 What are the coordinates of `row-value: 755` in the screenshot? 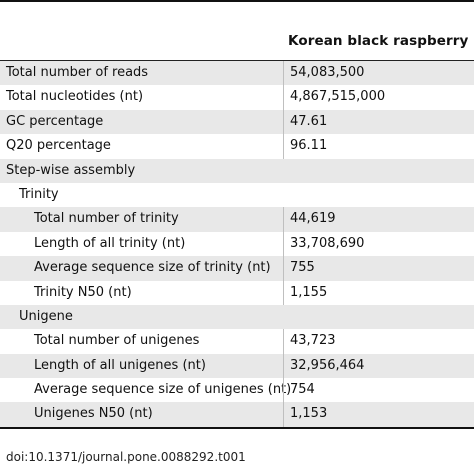 It's located at (302, 268).